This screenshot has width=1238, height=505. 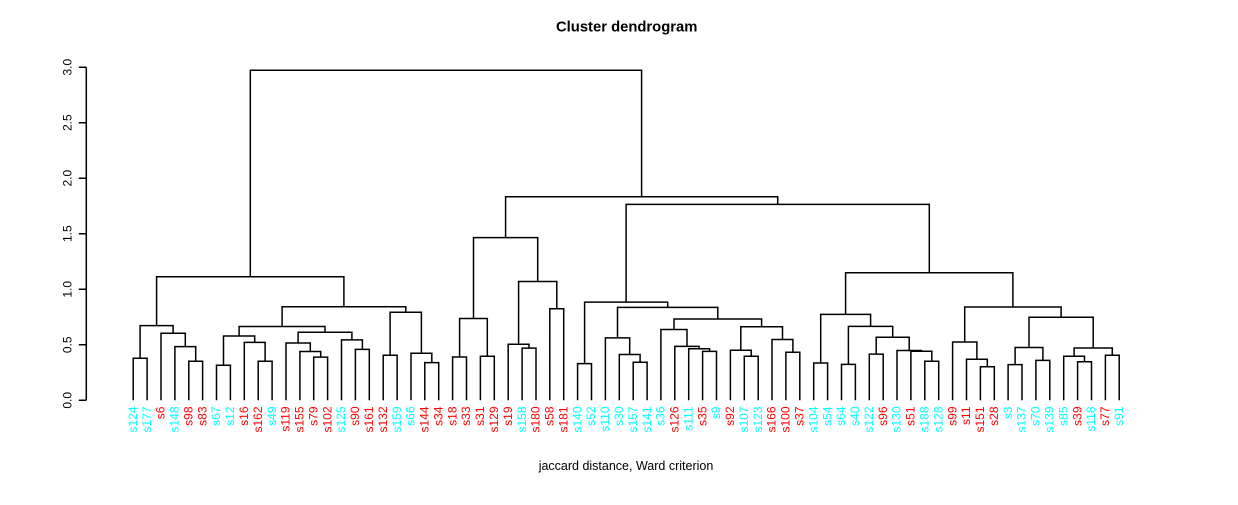 I want to click on svg-text: s140, so click(x=577, y=419).